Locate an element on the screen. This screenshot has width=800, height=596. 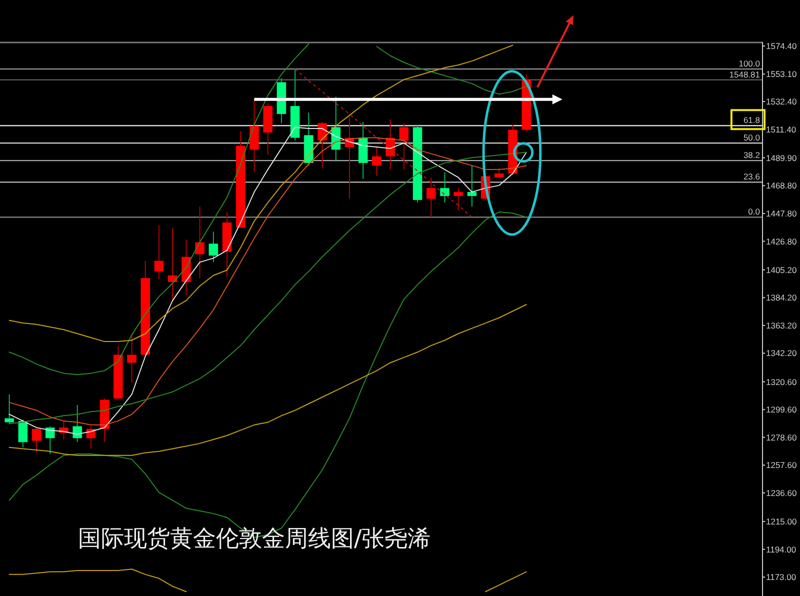
ref-line-label: 100.0 is located at coordinates (749, 63).